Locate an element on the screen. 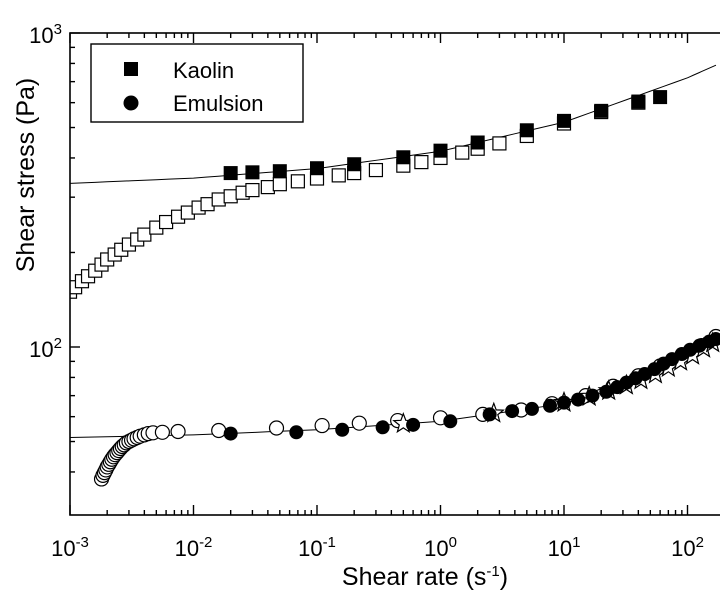 Image resolution: width=720 pixels, height=590 pixels. legend: Kaolin Emulsion is located at coordinates (197, 83).